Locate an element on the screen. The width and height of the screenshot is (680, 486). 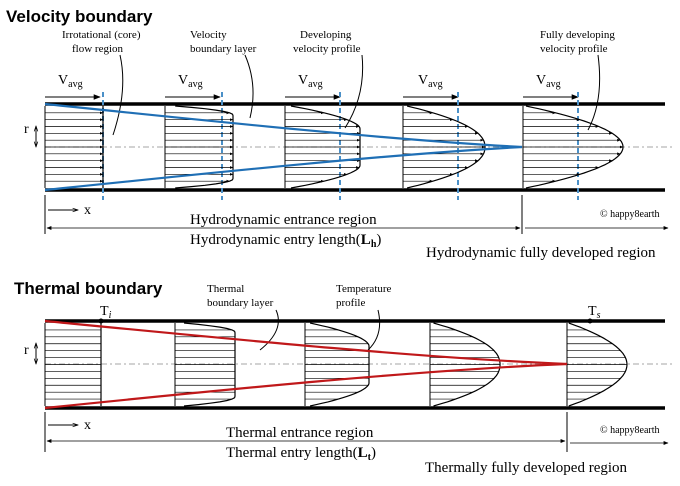
surface-temperature-label: Ts is located at coordinates (594, 312).